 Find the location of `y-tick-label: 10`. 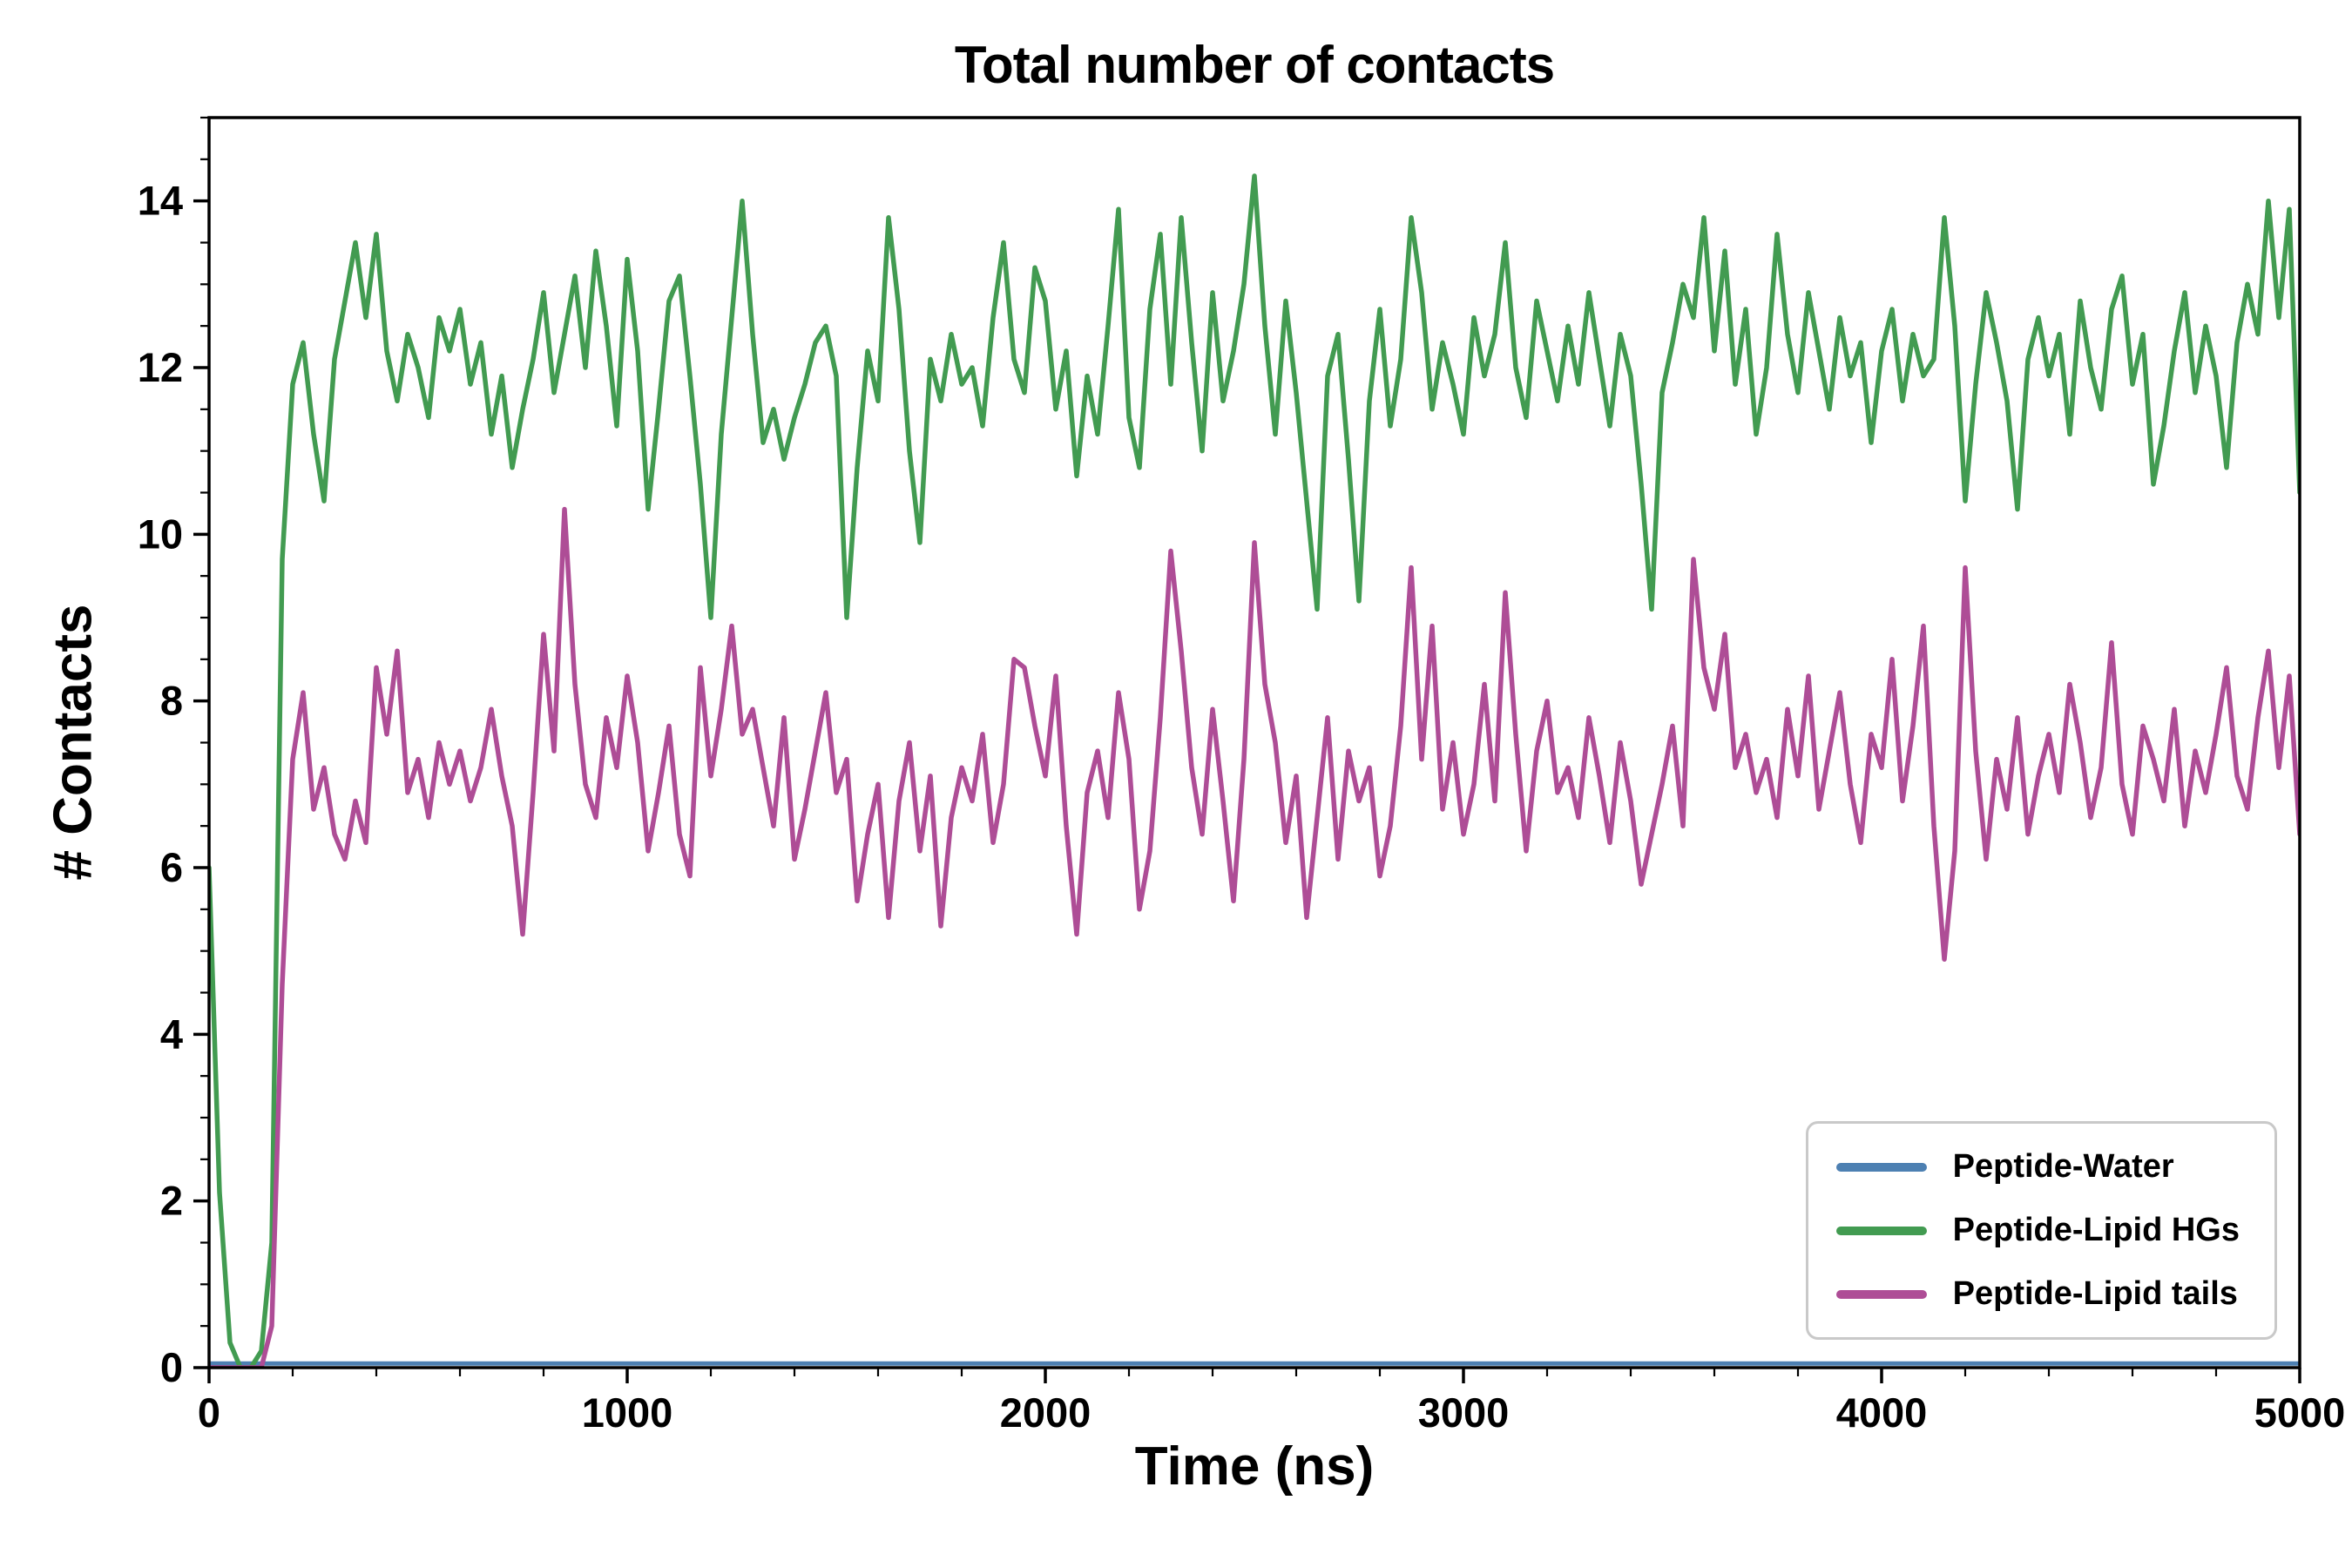

y-tick-label: 10 is located at coordinates (161, 533).